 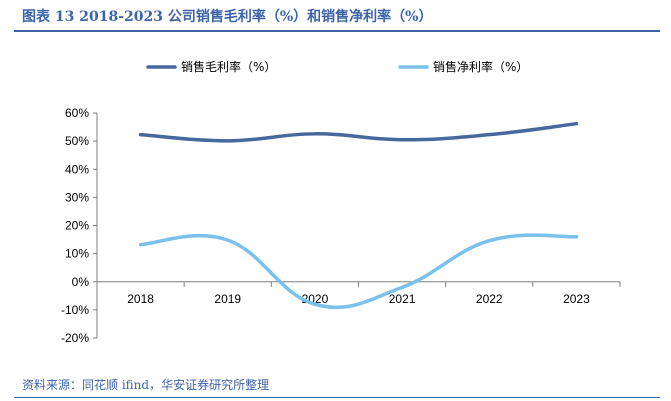 What do you see at coordinates (402, 299) in the screenshot?
I see `x-tick-label: 2021` at bounding box center [402, 299].